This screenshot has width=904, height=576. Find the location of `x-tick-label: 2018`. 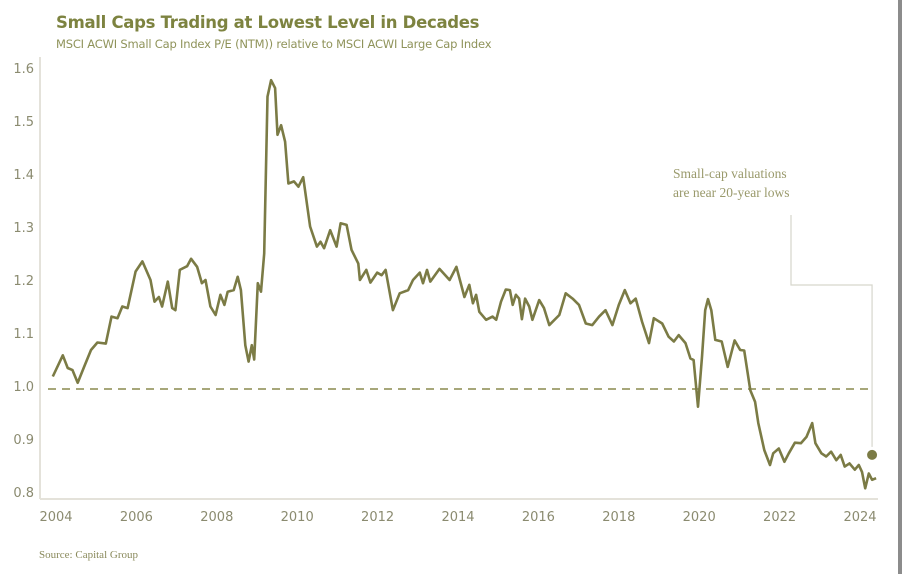

x-tick-label: 2018 is located at coordinates (618, 517).